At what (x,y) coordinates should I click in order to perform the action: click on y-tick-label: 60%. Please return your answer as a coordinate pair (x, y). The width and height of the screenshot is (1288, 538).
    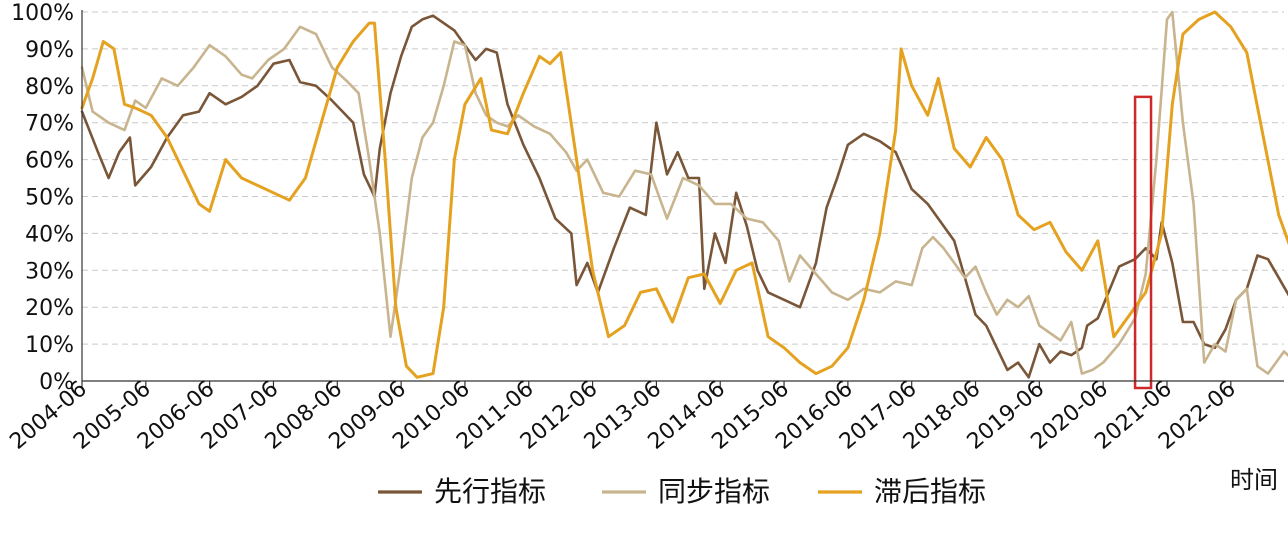
    Looking at the image, I should click on (49, 161).